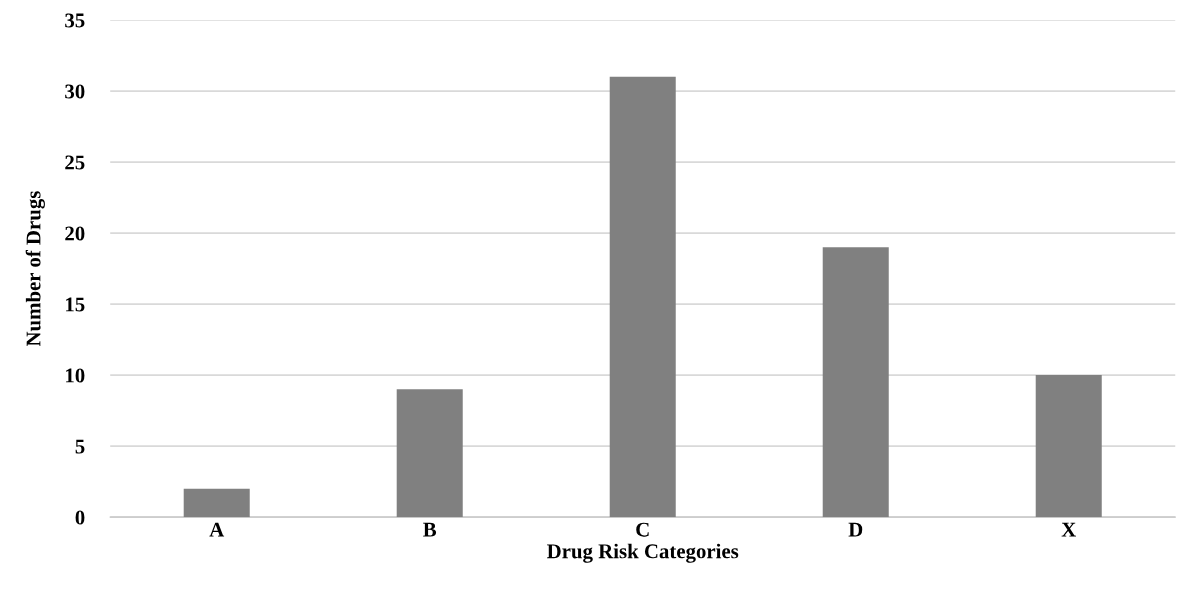 The width and height of the screenshot is (1198, 589). I want to click on x-tick-label: X, so click(1069, 529).